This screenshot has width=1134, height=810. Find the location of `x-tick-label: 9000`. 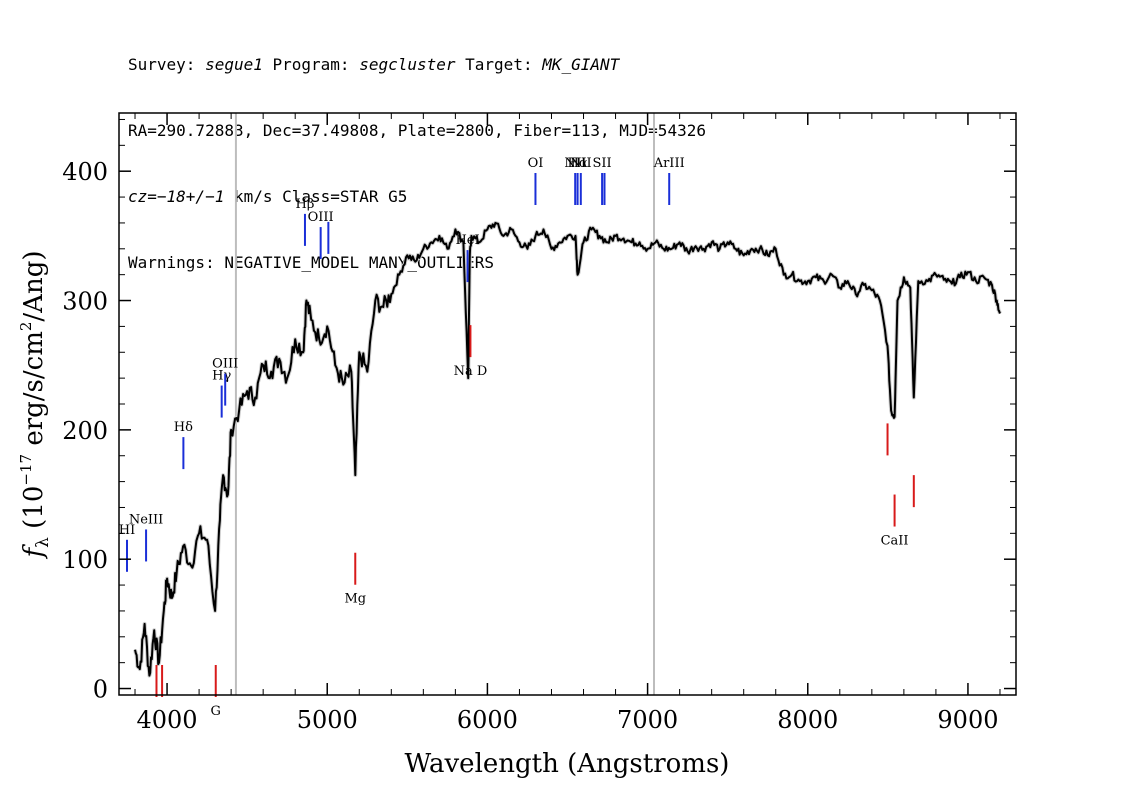

x-tick-label: 9000 is located at coordinates (967, 720).